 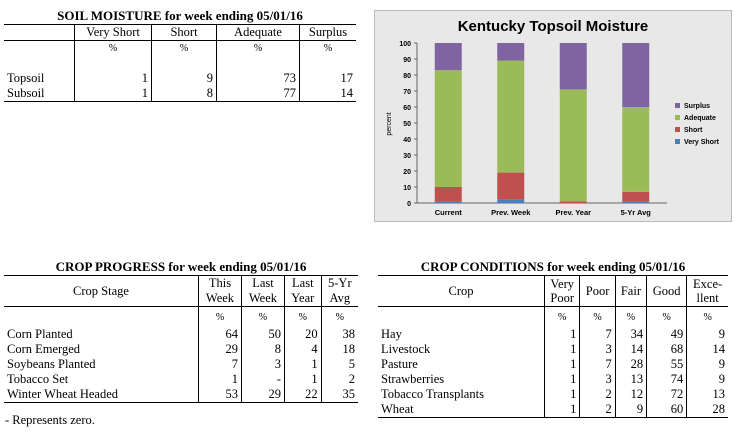 I want to click on progress-header-last-week: Last, so click(x=263, y=283).